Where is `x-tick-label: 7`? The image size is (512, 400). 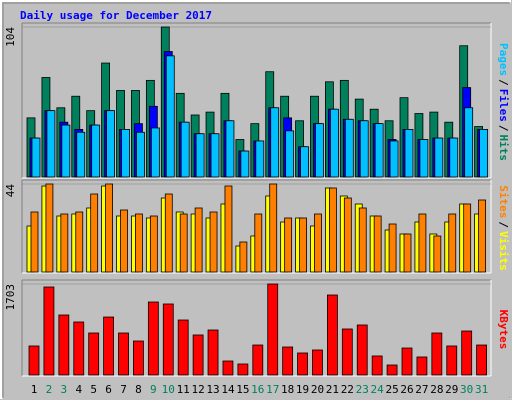 x-tick-label: 7 is located at coordinates (123, 389).